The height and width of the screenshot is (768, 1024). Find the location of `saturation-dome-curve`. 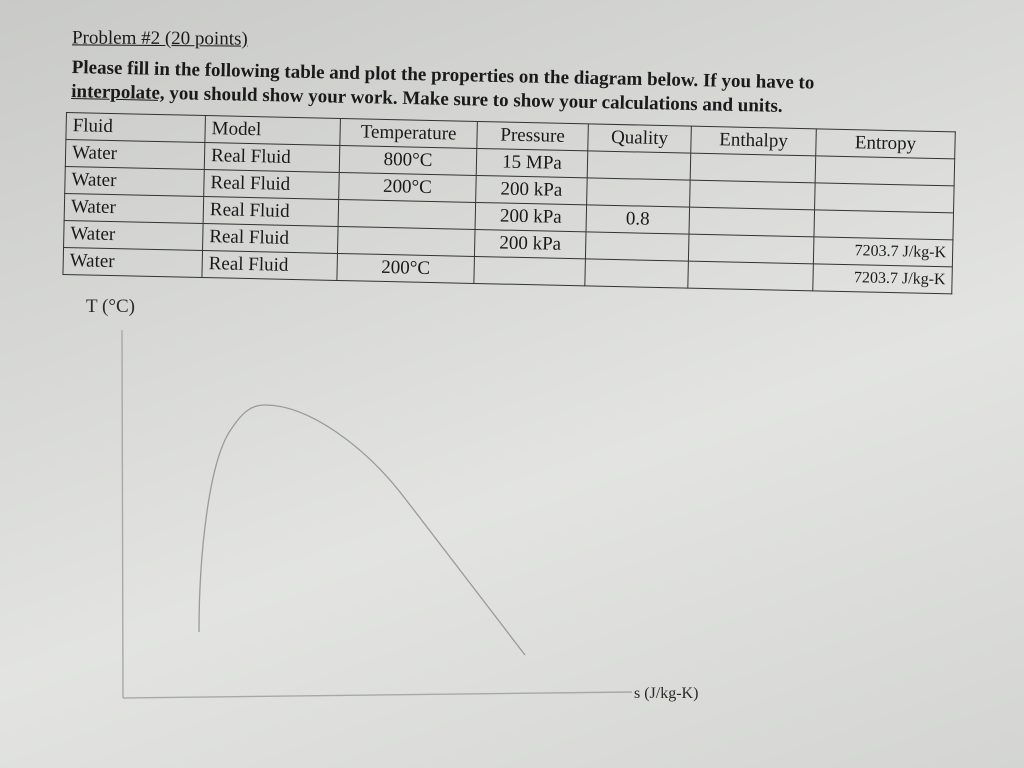

saturation-dome-curve is located at coordinates (362, 530).